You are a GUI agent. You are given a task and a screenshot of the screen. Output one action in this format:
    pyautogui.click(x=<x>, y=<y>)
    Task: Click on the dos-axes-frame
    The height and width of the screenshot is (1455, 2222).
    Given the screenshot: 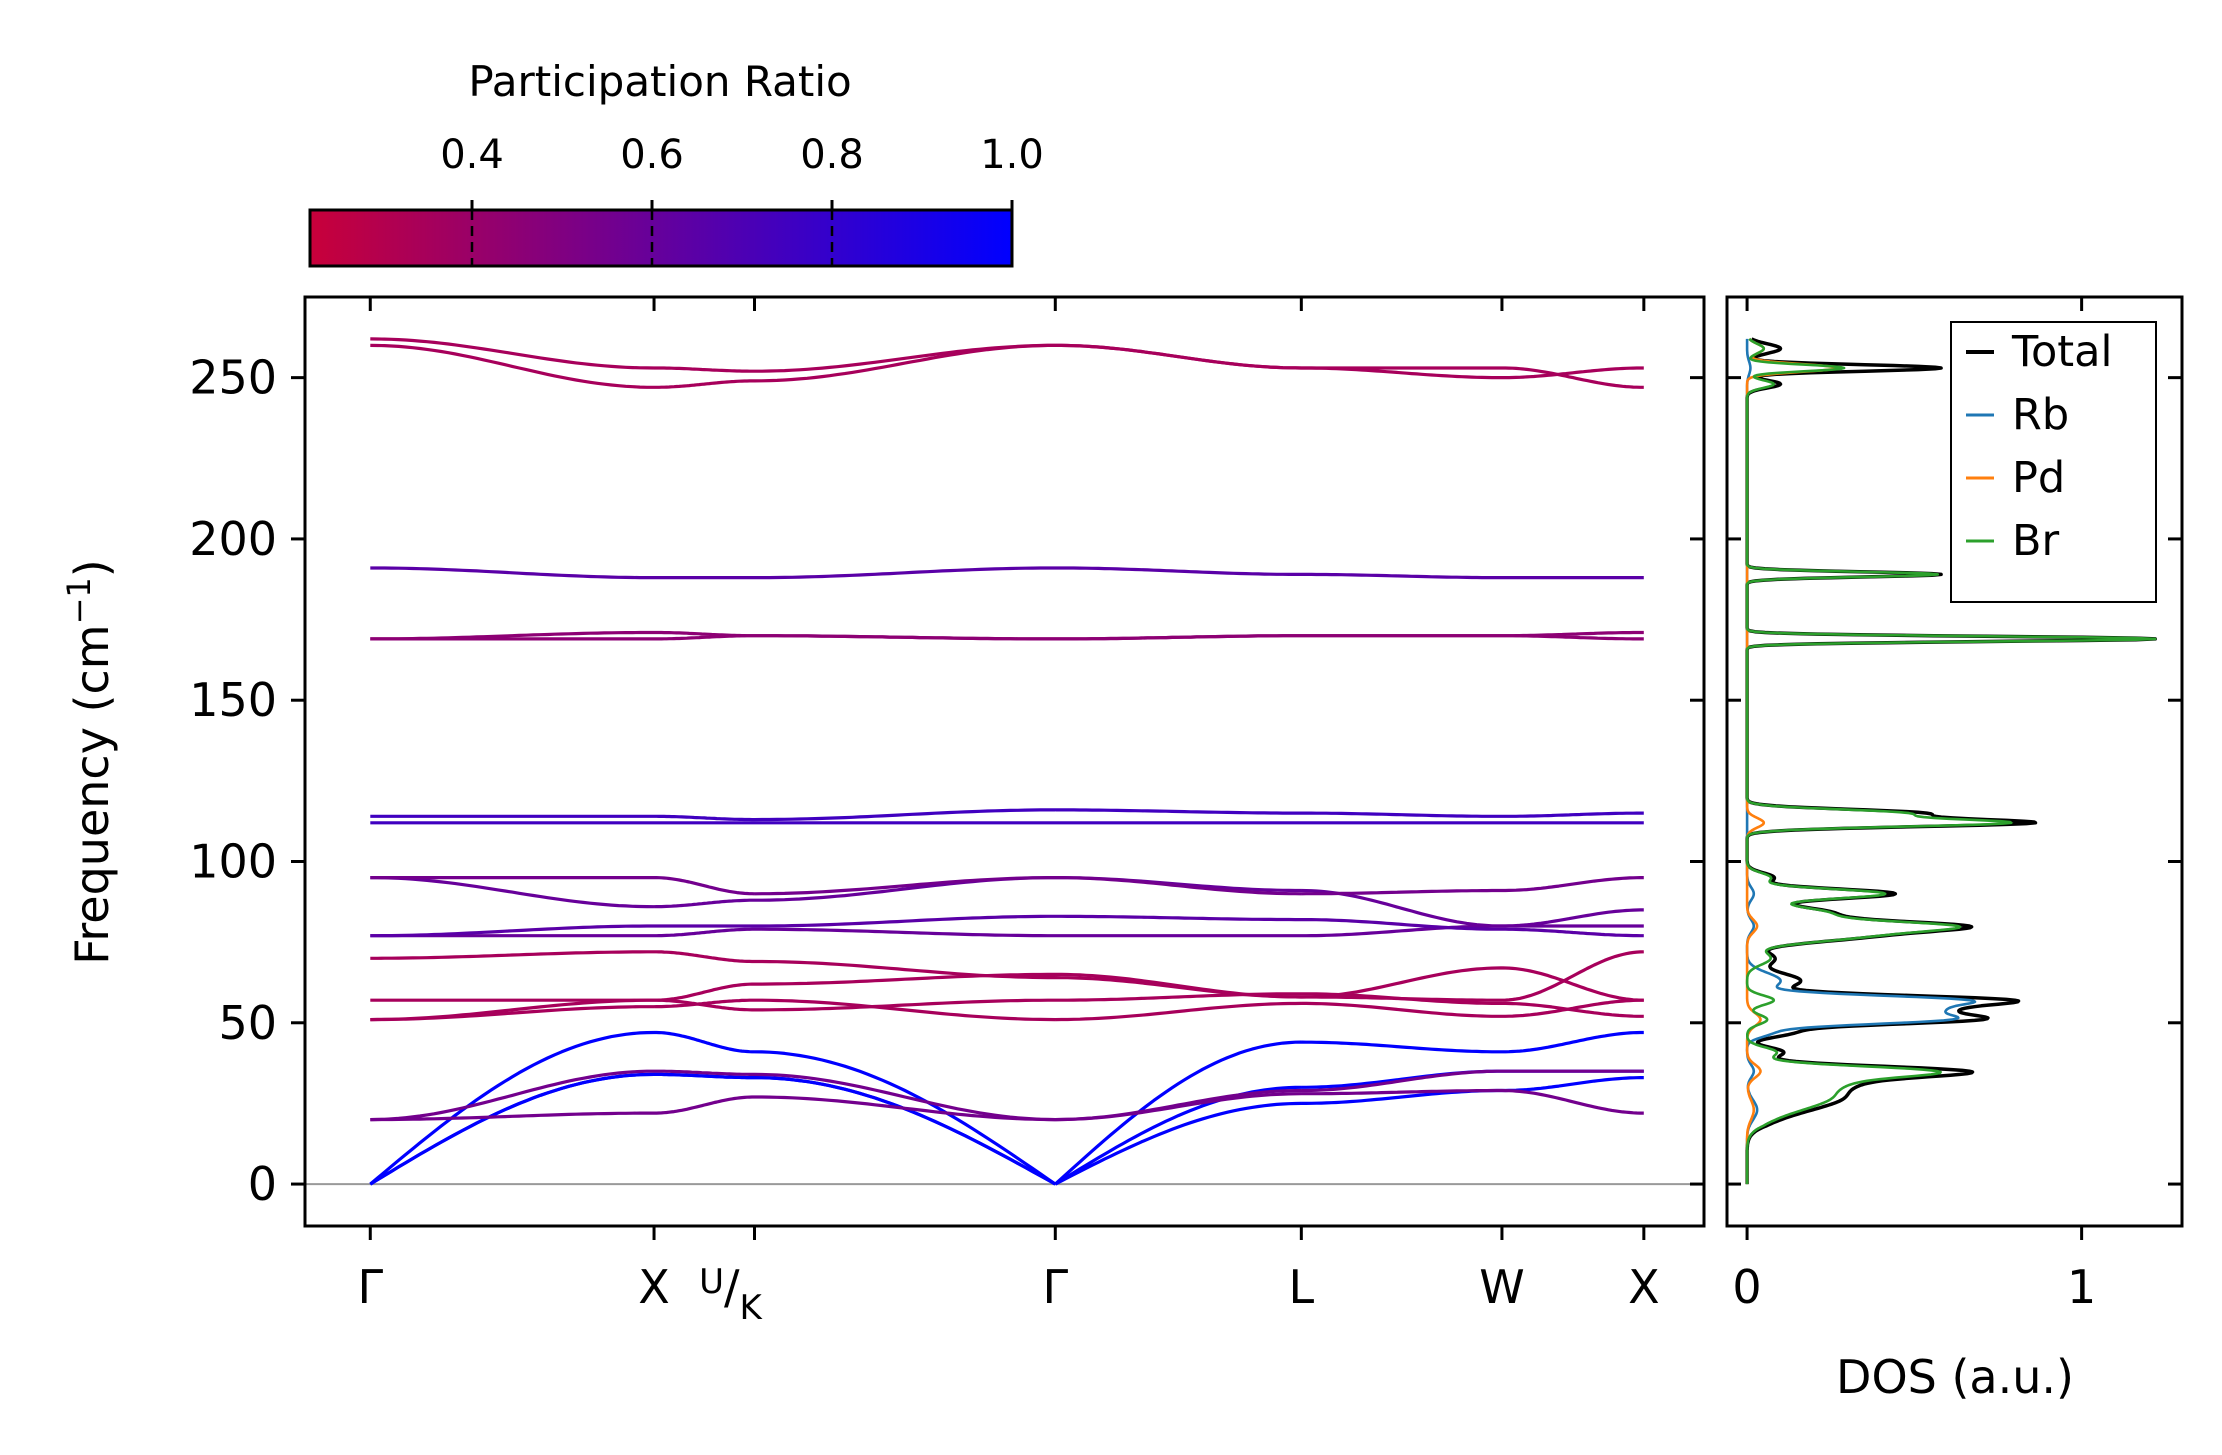 What is the action you would take?
    pyautogui.click(x=1954, y=761)
    